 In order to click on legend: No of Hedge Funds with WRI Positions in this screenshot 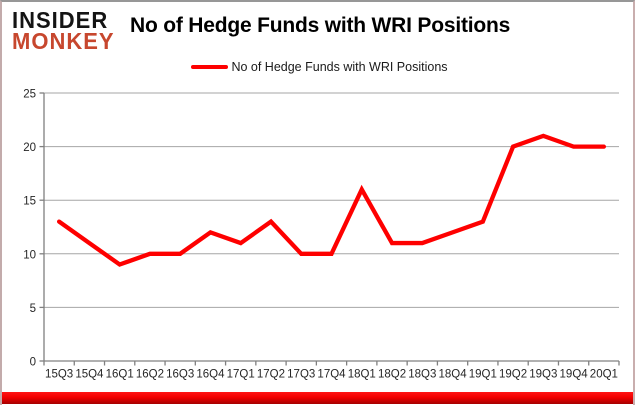, I will do `click(317, 67)`.